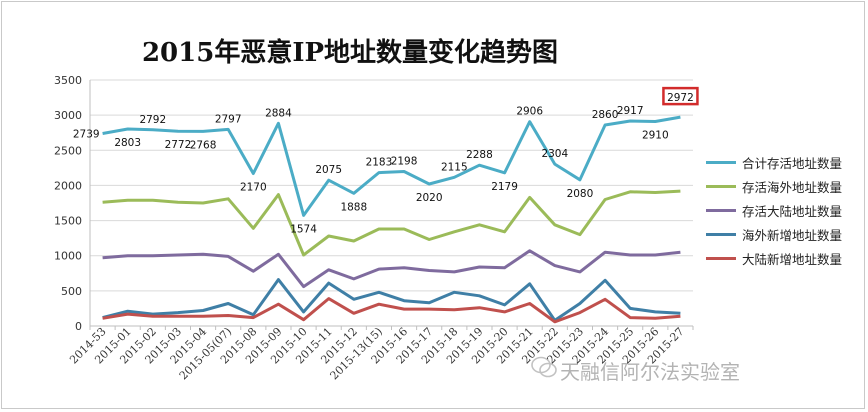 The image size is (868, 412). I want to click on watermark-text: 天融信阿尔法实验室, so click(650, 372).